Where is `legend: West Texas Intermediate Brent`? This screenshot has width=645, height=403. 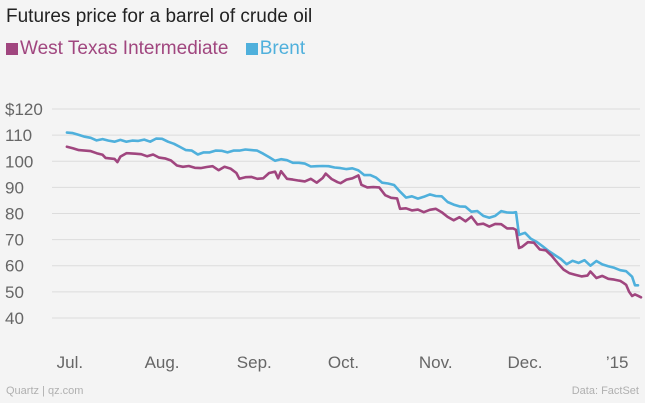
legend: West Texas Intermediate Brent is located at coordinates (161, 49).